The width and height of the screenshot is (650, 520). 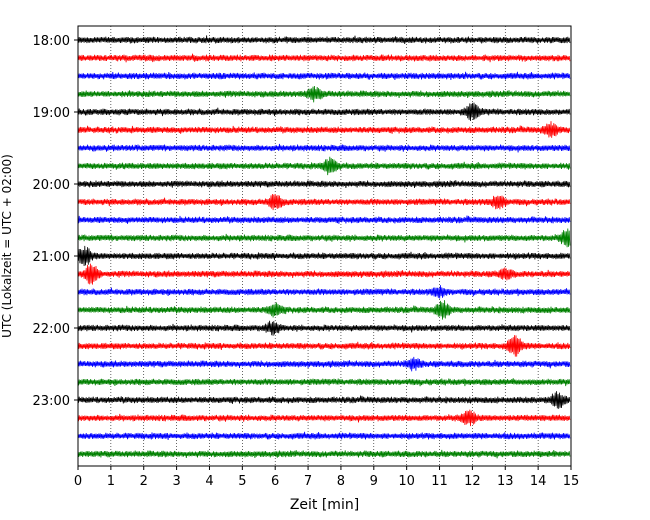 What do you see at coordinates (324, 112) in the screenshot?
I see `trace-1900` at bounding box center [324, 112].